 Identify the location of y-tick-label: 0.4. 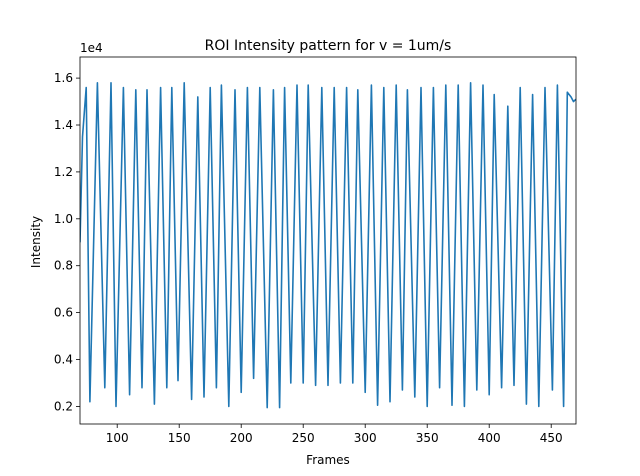
(63, 360).